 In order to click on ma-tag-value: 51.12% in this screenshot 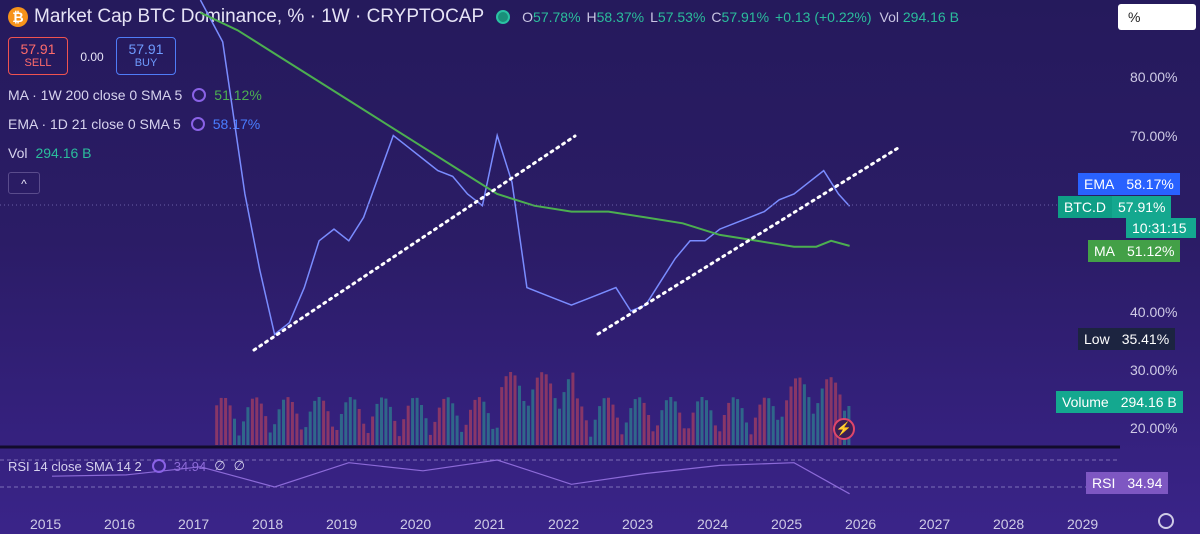, I will do `click(1151, 251)`.